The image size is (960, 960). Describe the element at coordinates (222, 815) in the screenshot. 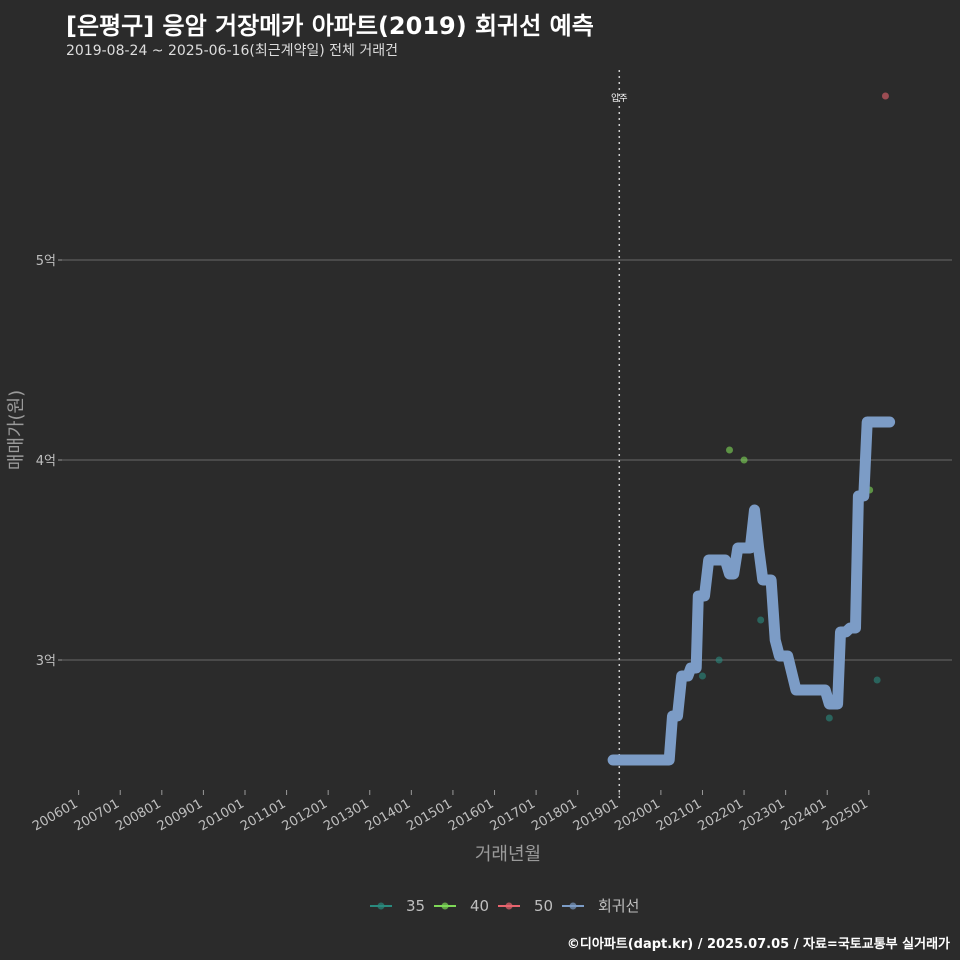

I see `x-tick-label: 201001` at that location.